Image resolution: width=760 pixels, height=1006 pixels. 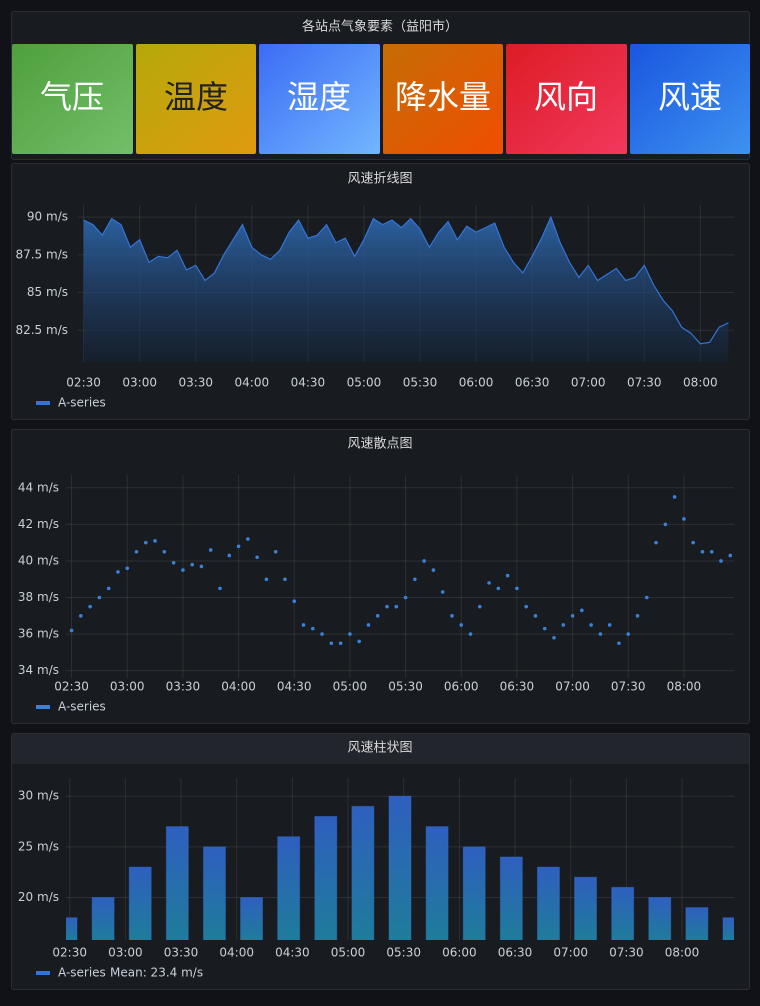 I want to click on area-fill, so click(x=406, y=289).